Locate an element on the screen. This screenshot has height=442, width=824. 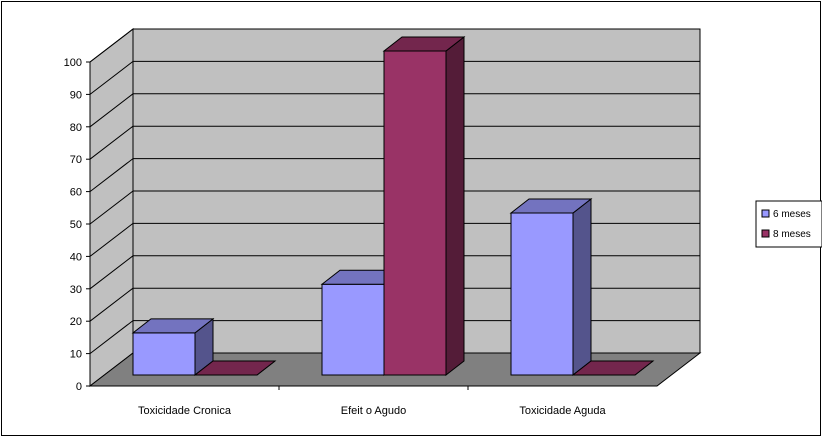
y-tick-label: 40 is located at coordinates (76, 257).